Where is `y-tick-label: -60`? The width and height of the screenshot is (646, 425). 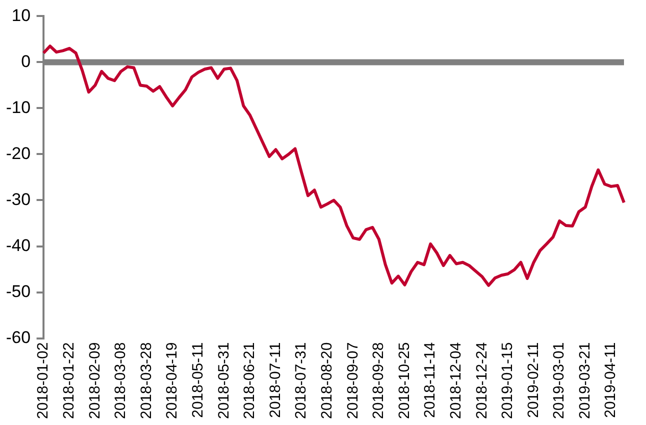
y-tick-label: -60 is located at coordinates (18, 337).